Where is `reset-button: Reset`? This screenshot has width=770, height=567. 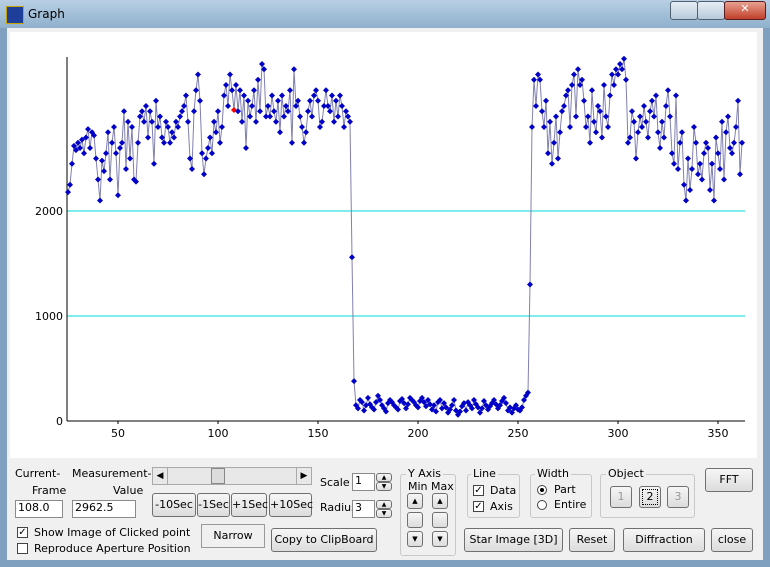 reset-button: Reset is located at coordinates (592, 540).